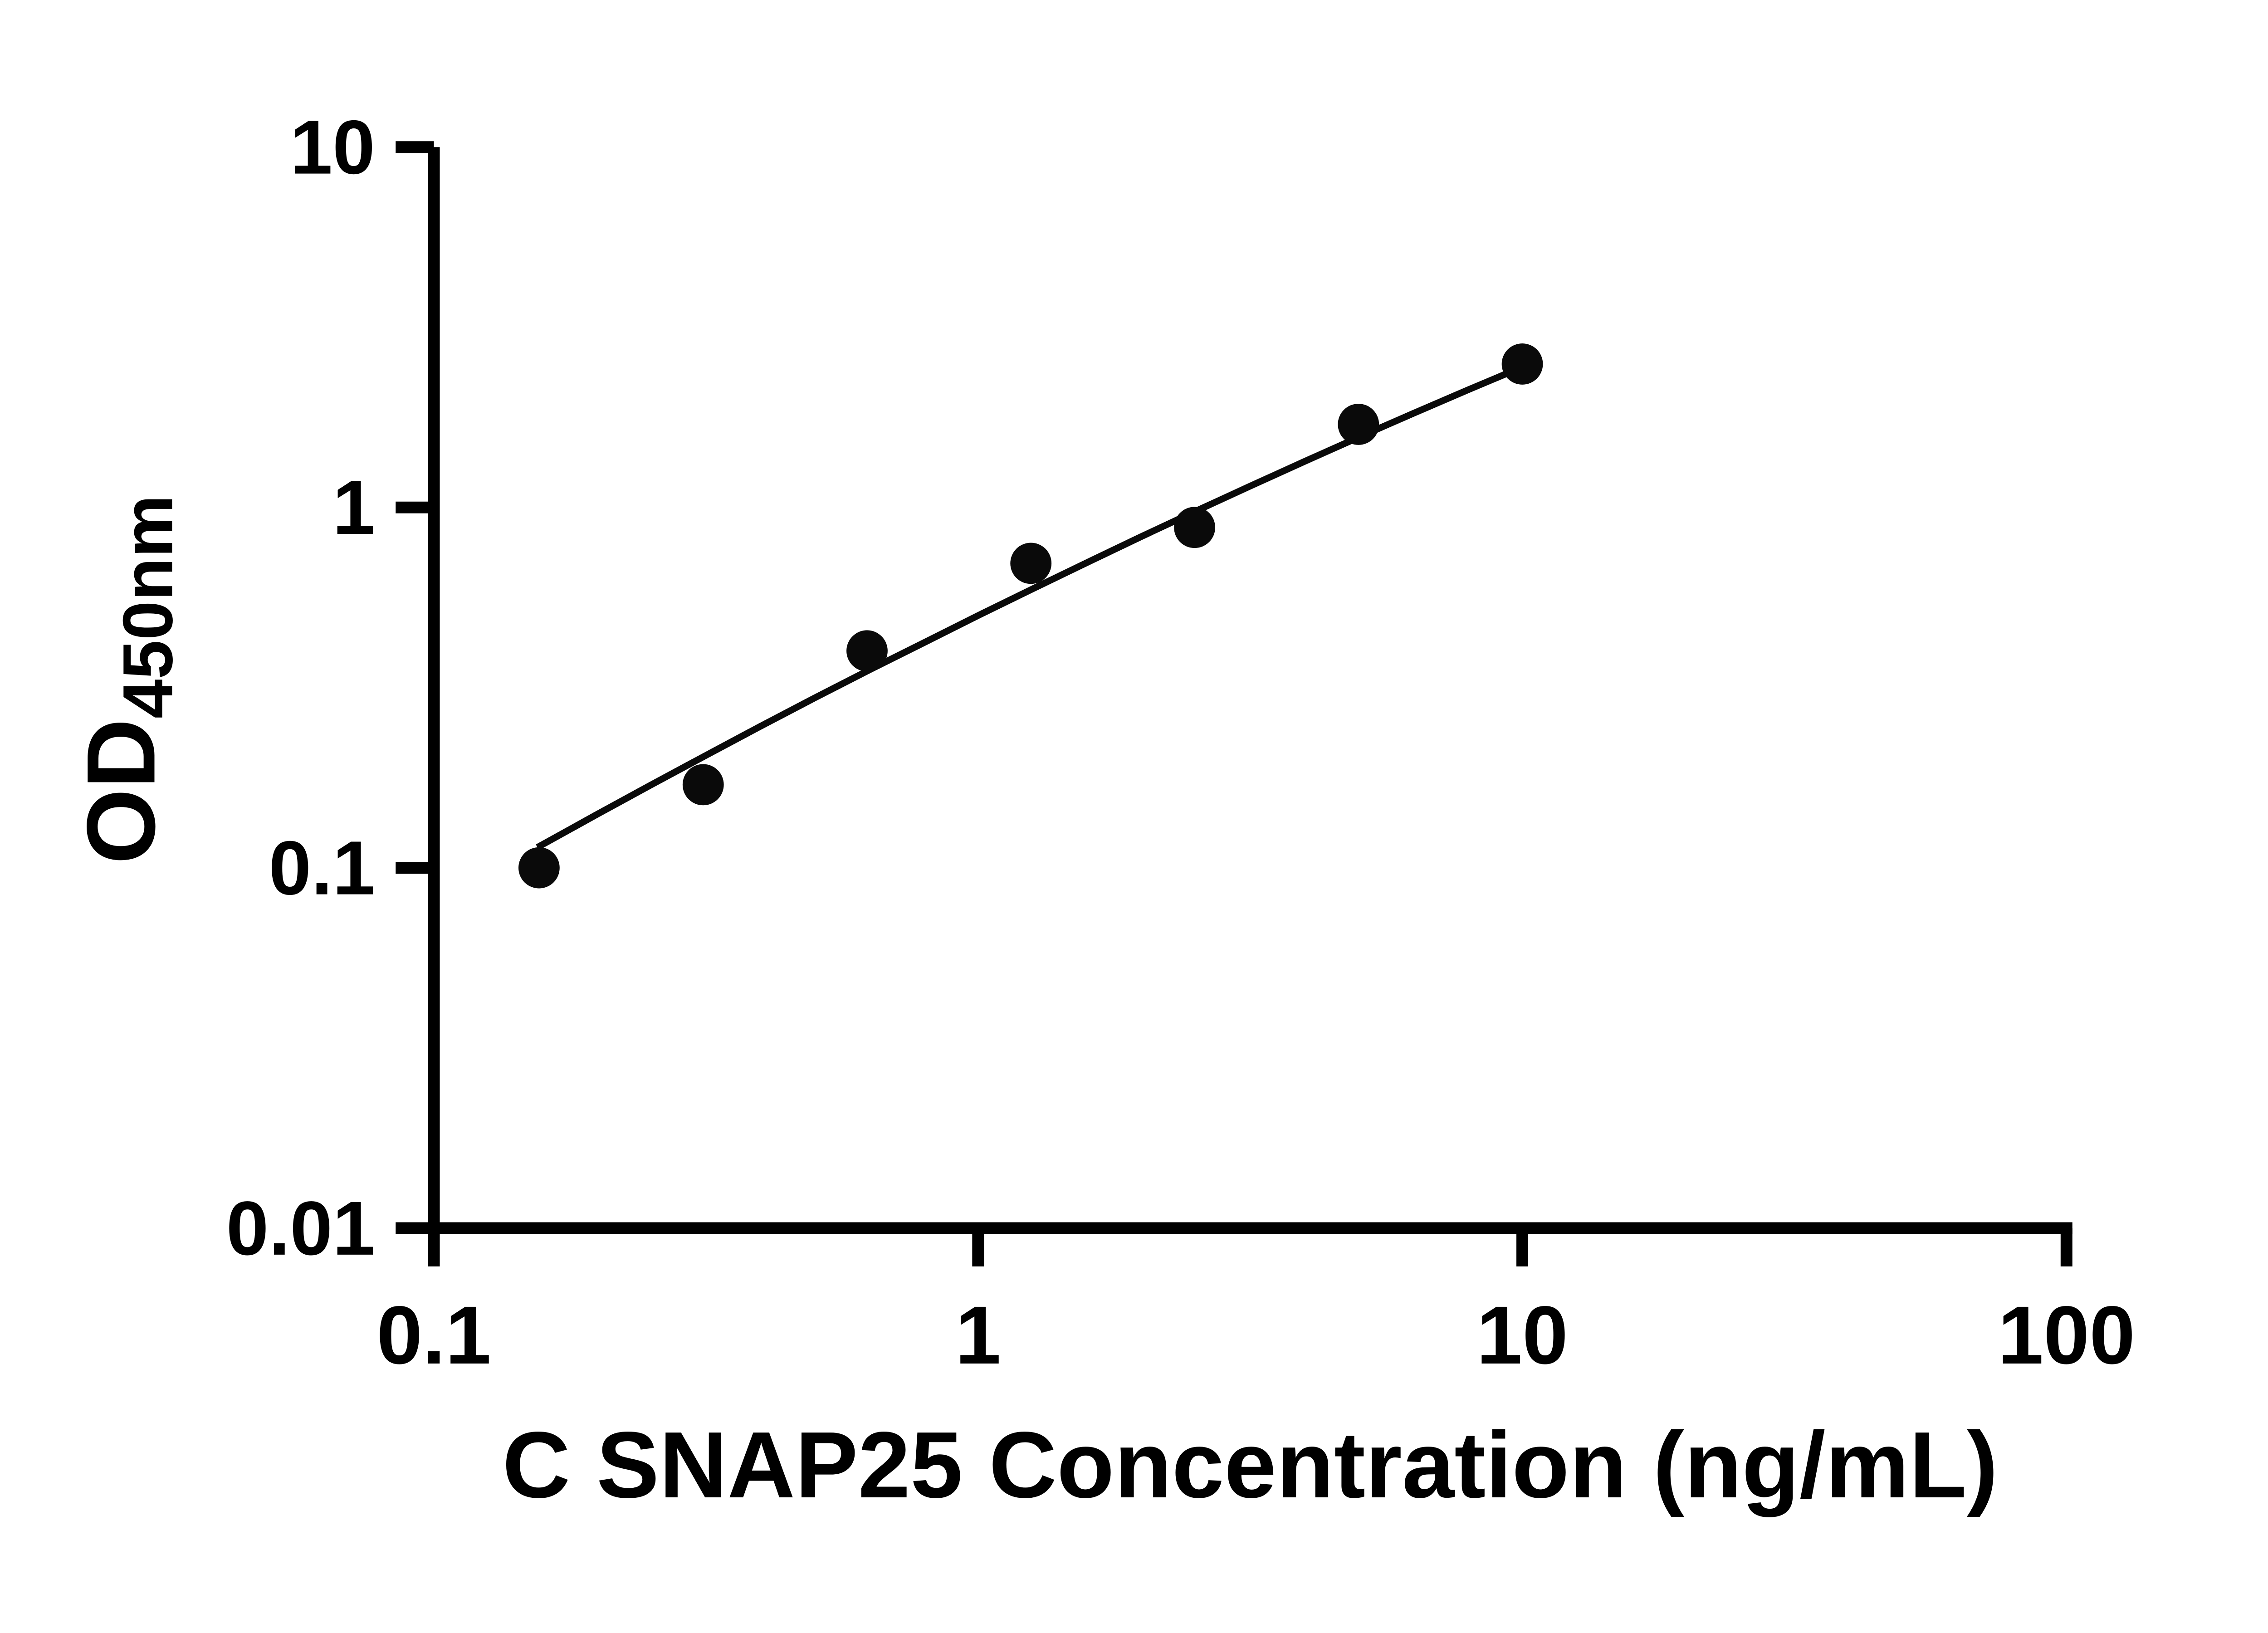 Image resolution: width=2268 pixels, height=1633 pixels. What do you see at coordinates (1250, 1464) in the screenshot?
I see `x-axis-title: C SNAP25 Concentration (ng/mL)` at bounding box center [1250, 1464].